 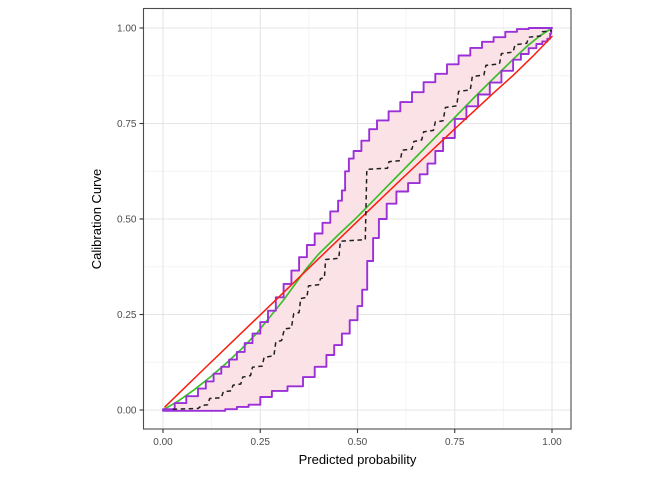 I want to click on y-tick-label: 0.50, so click(x=127, y=220).